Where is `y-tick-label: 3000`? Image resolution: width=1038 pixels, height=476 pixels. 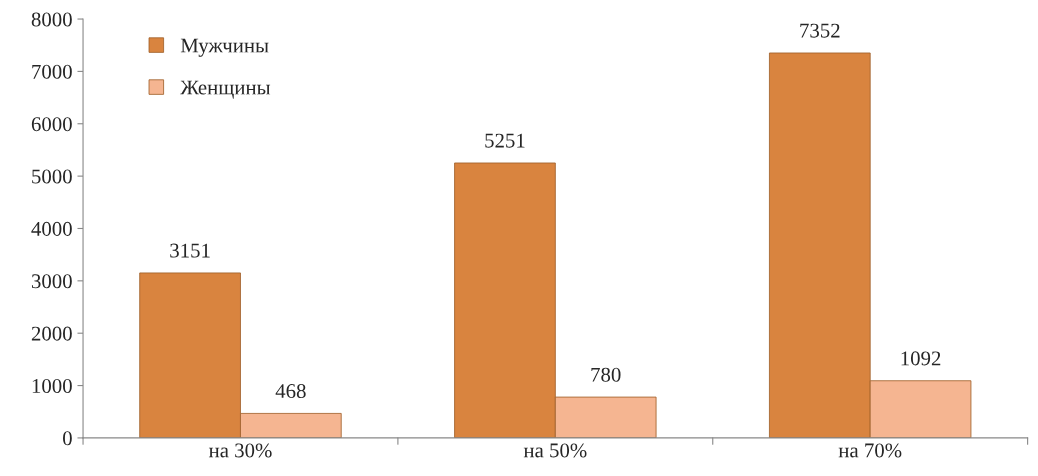 y-tick-label: 3000 is located at coordinates (51, 281).